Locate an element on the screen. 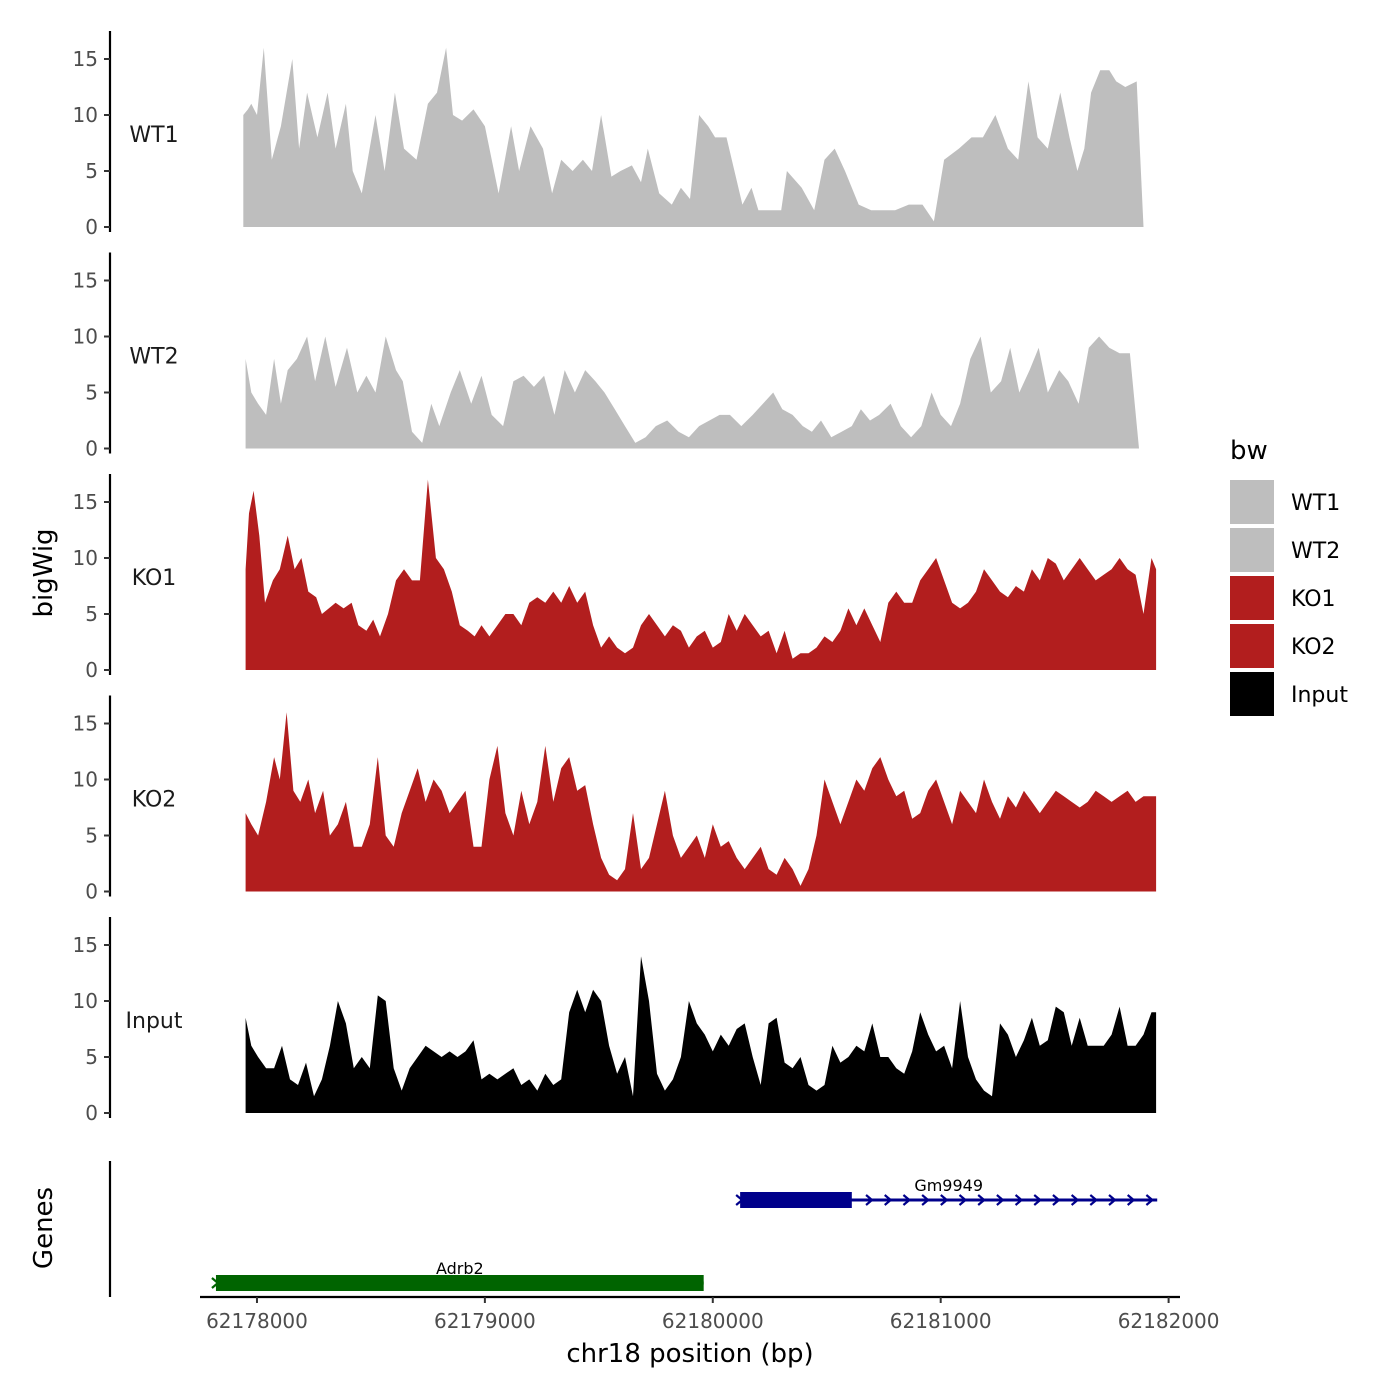  legend-item-ko2: KO2 is located at coordinates (1283, 646).